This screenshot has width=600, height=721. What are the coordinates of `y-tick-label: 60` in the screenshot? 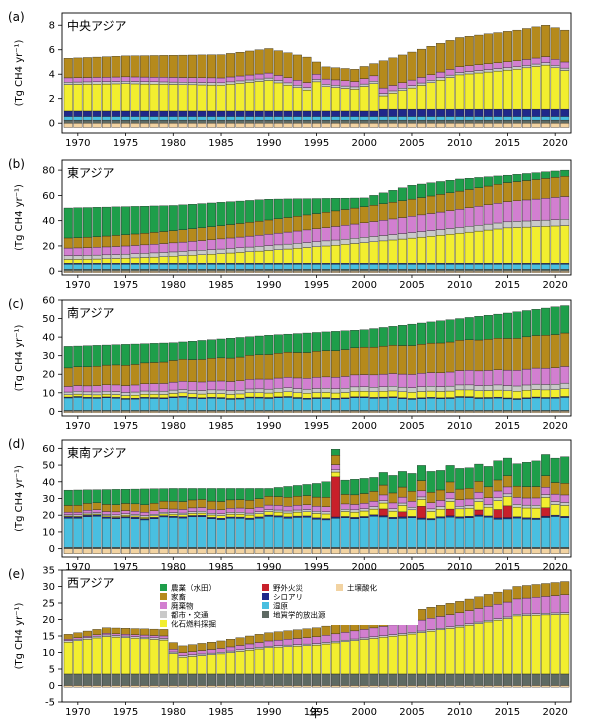 It's located at (48, 449).